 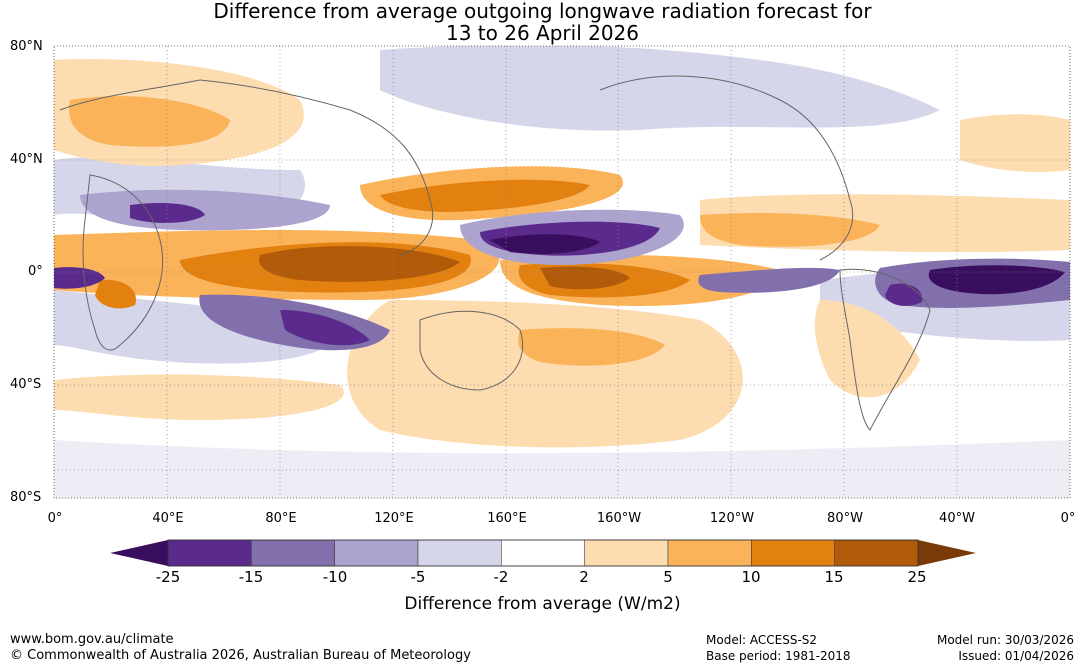 I want to click on lat-label-40s: 40°S, so click(x=26, y=384).